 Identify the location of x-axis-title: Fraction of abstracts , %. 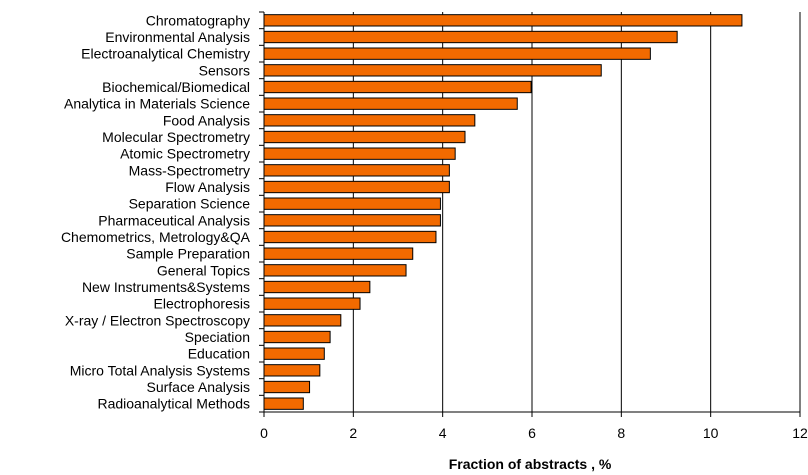
(530, 464).